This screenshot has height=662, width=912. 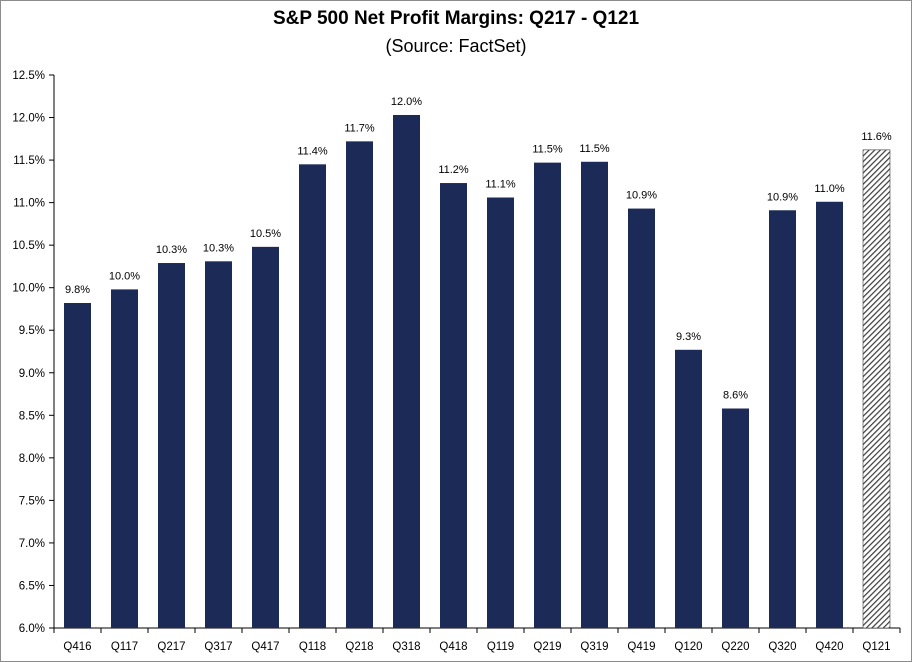 What do you see at coordinates (124, 458) in the screenshot?
I see `bar-q117` at bounding box center [124, 458].